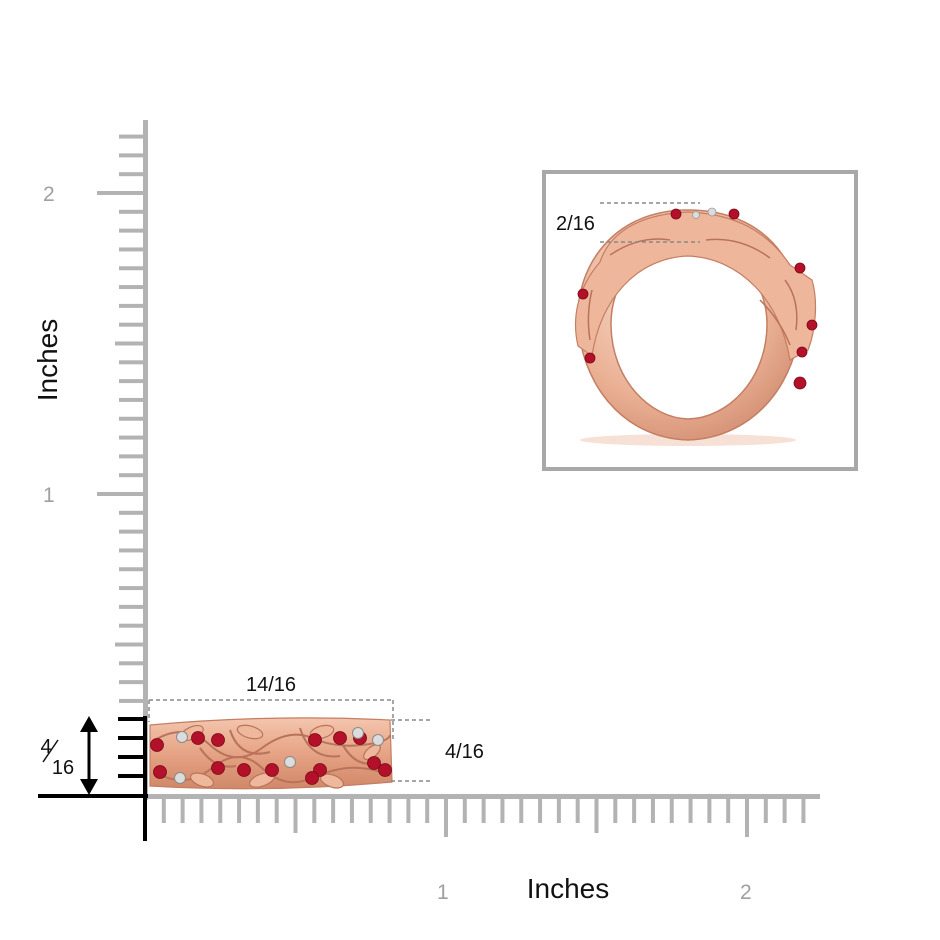 Image resolution: width=940 pixels, height=940 pixels. I want to click on side-fraction-slash, so click(50, 751).